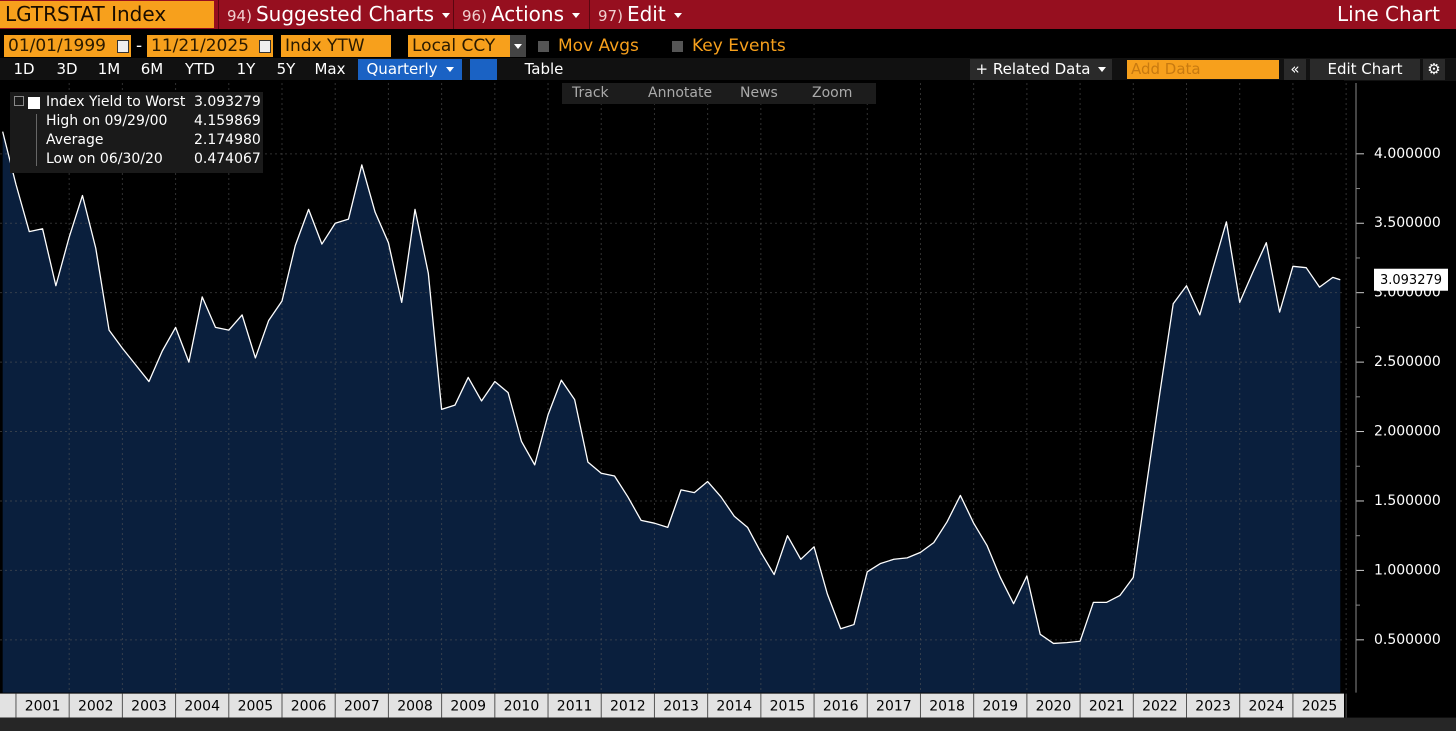  I want to click on period-button: 6M, so click(152, 69).